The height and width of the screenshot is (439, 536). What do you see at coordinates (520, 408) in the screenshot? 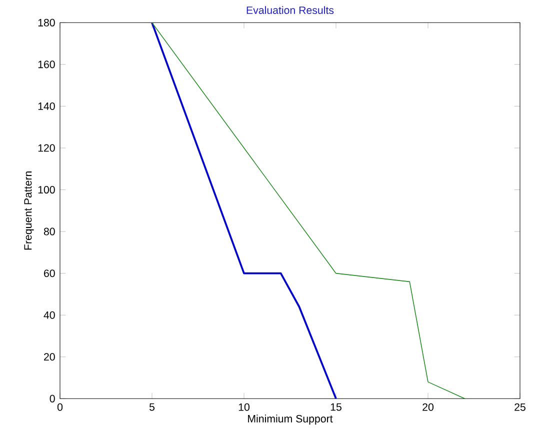
I see `x-tick-label: 25` at bounding box center [520, 408].